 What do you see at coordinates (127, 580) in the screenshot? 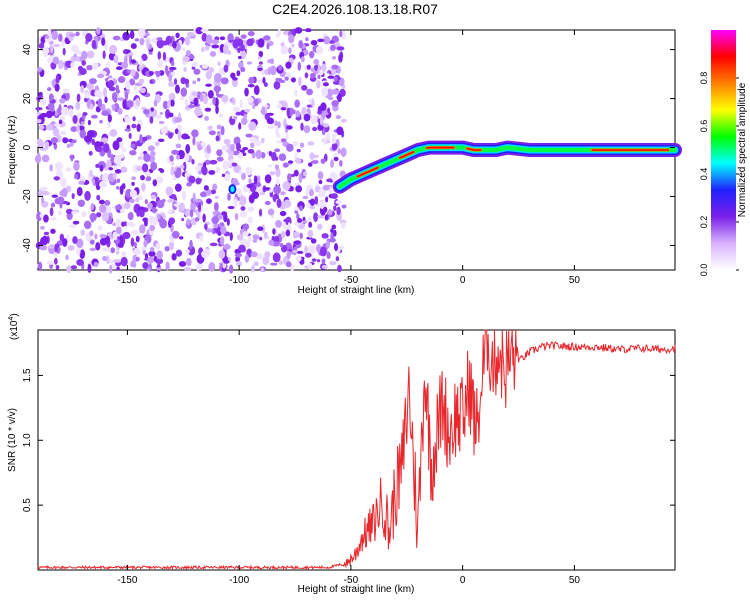
I see `x-tick-label: -150` at bounding box center [127, 580].